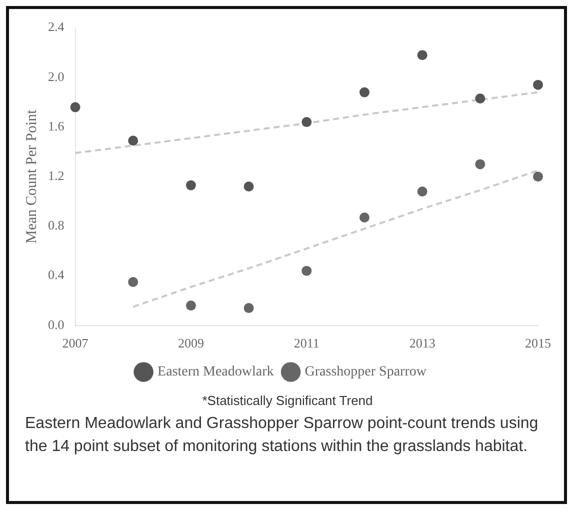 This screenshot has height=514, width=579. What do you see at coordinates (216, 372) in the screenshot?
I see `legend-label: Eastern Meadowlark` at bounding box center [216, 372].